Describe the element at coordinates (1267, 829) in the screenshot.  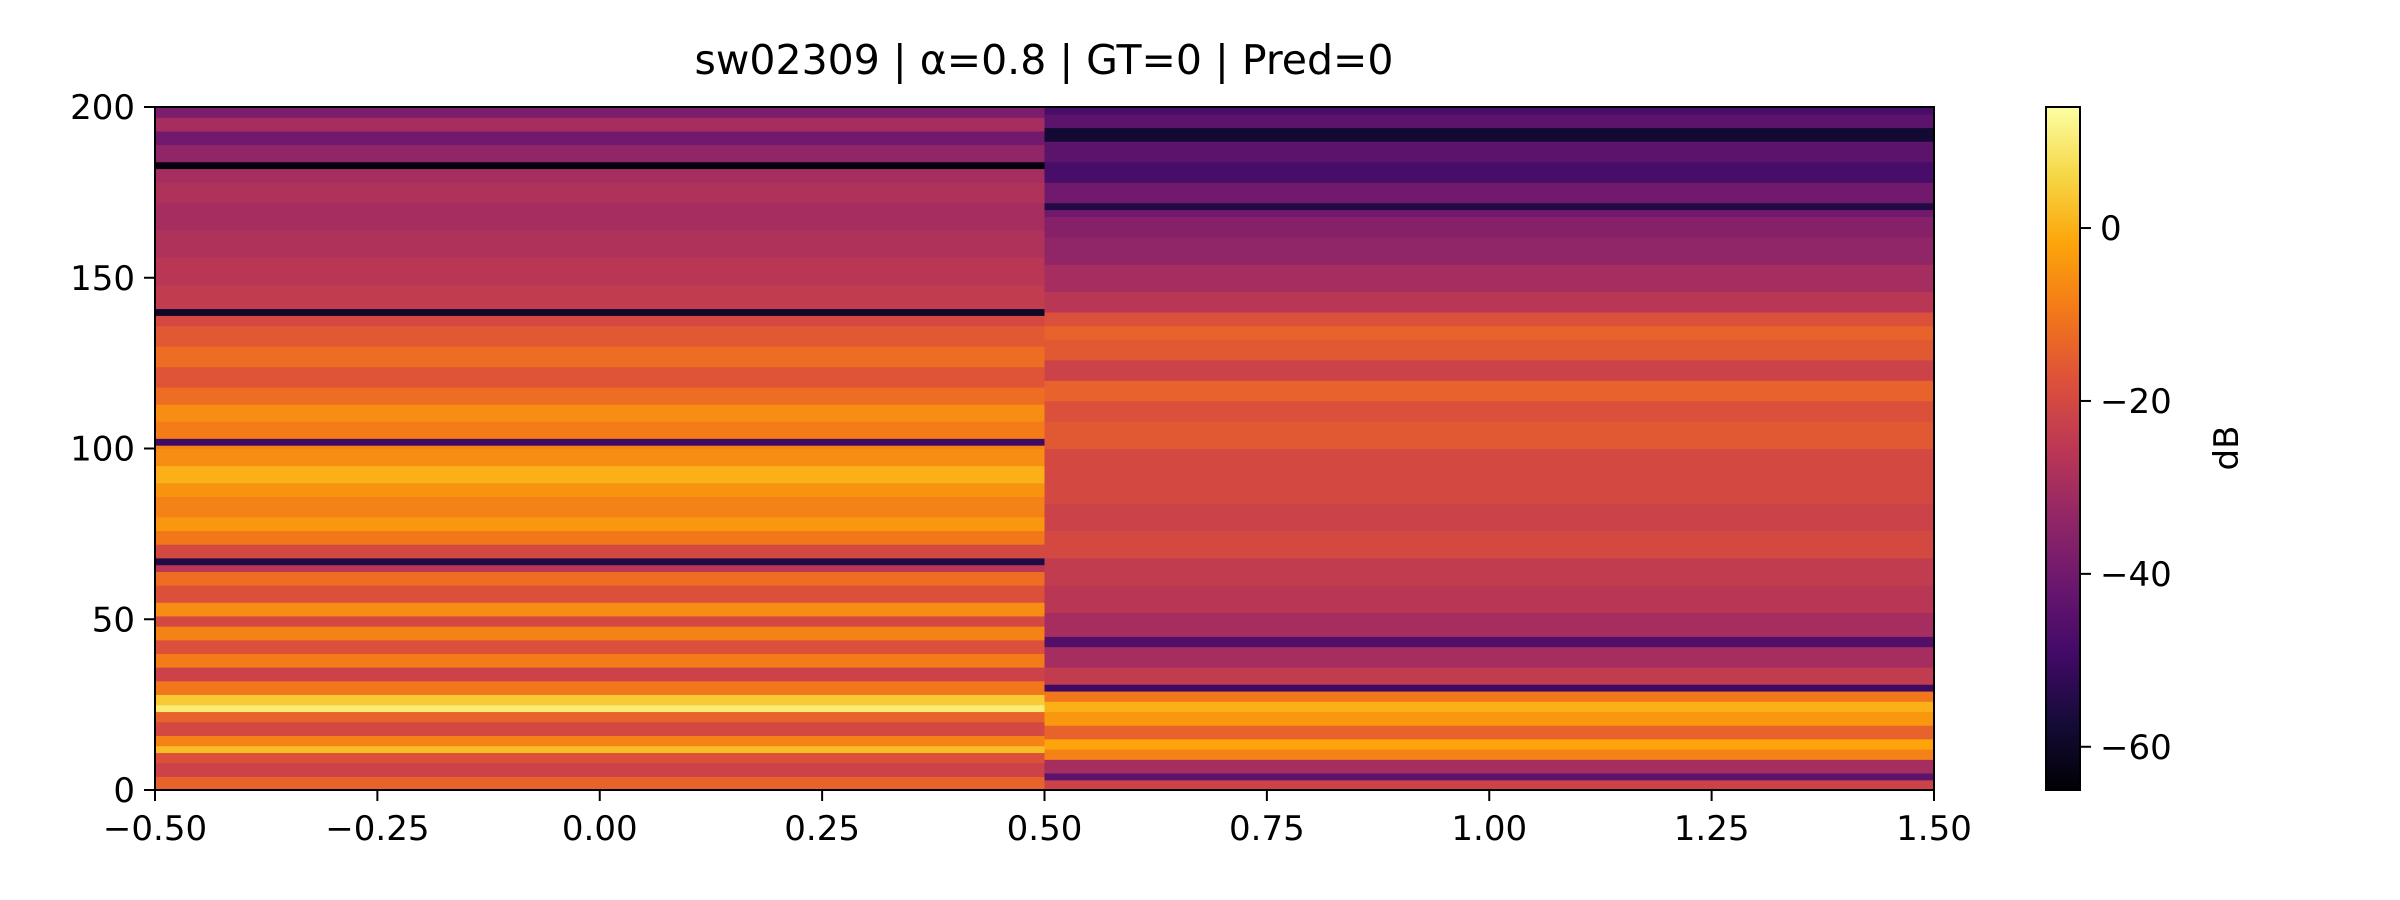
I see `x-tick-label: 0.75` at that location.